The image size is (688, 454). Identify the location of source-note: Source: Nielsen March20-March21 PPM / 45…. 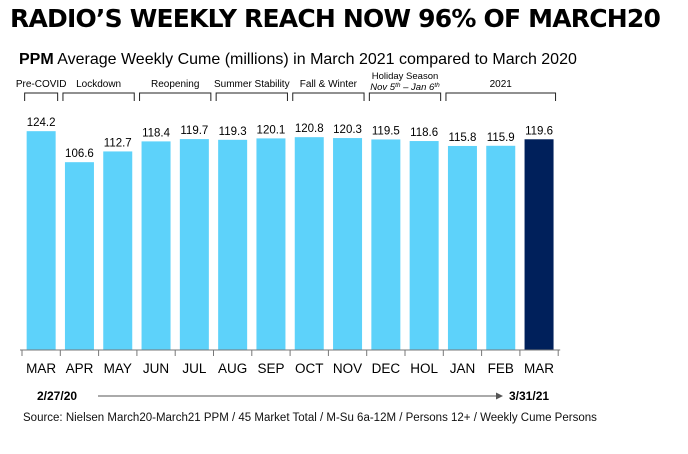
(310, 418).